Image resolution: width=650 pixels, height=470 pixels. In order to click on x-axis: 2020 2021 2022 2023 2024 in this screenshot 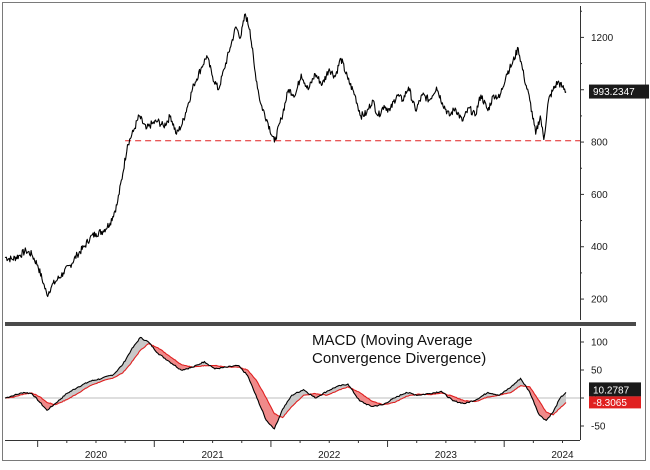, I will do `click(292, 450)`.